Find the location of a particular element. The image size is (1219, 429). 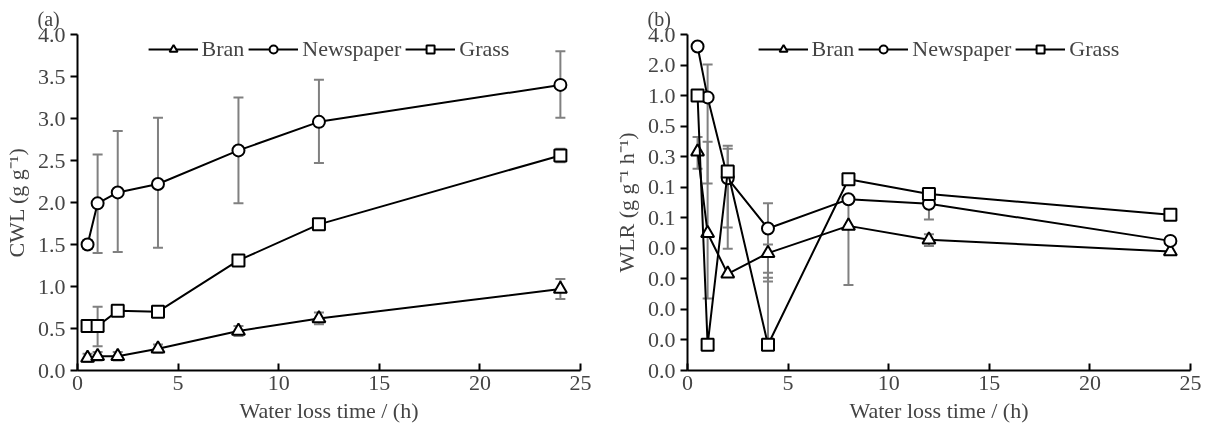

y-tick-label: 3.0 is located at coordinates (52, 118).